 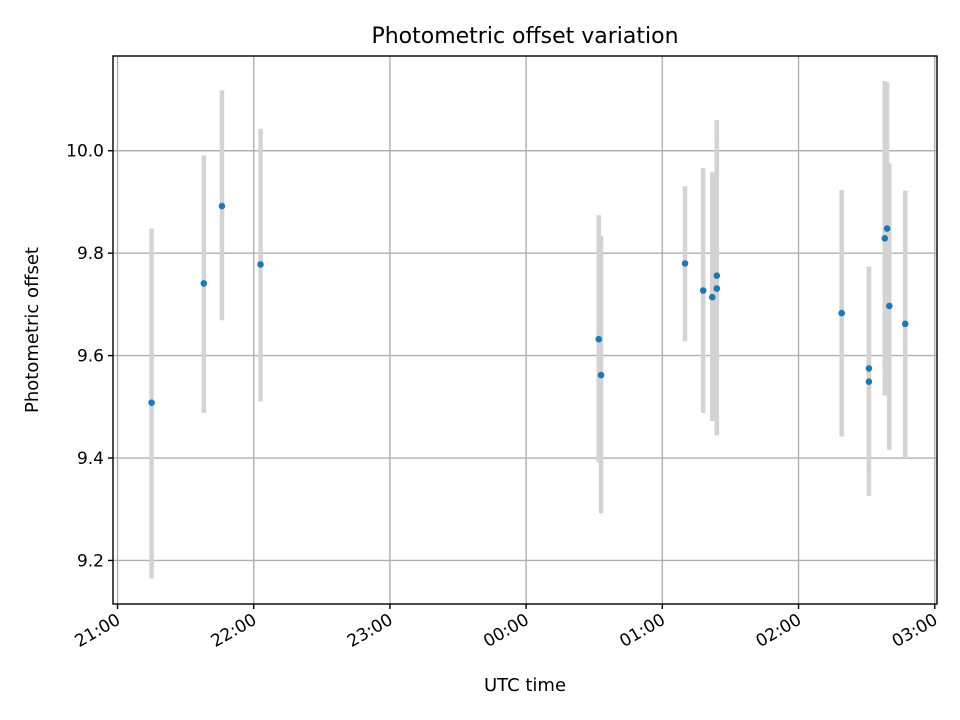 I want to click on x-axis-label: UTC time, so click(x=525, y=685).